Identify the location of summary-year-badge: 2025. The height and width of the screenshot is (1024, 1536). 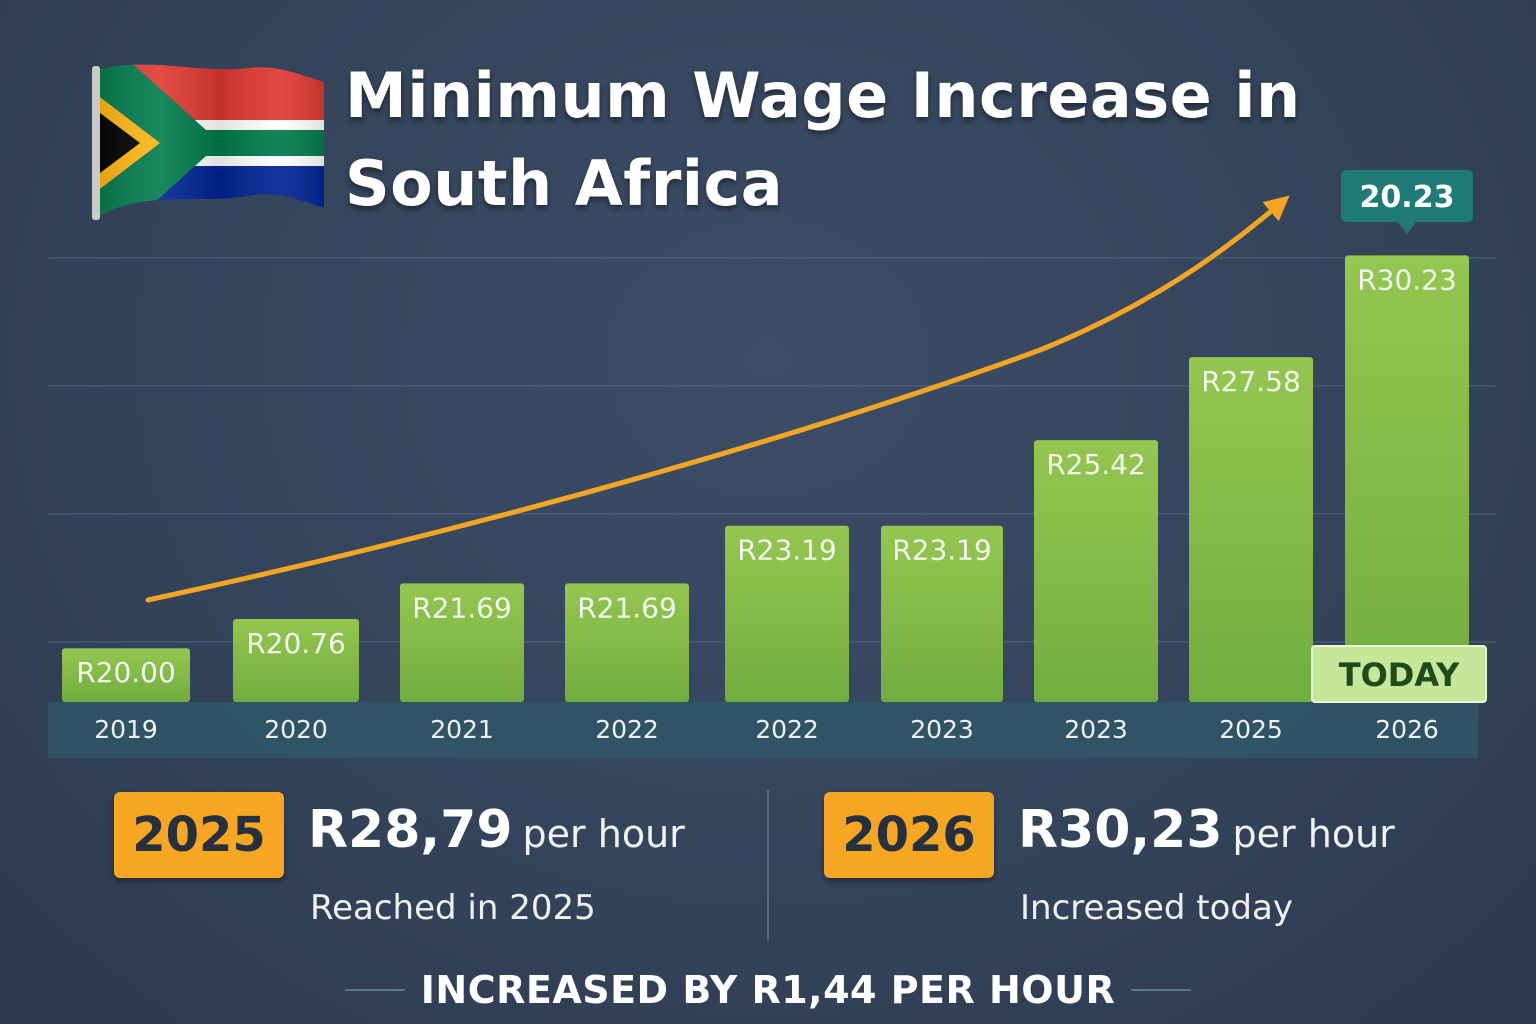
(199, 835).